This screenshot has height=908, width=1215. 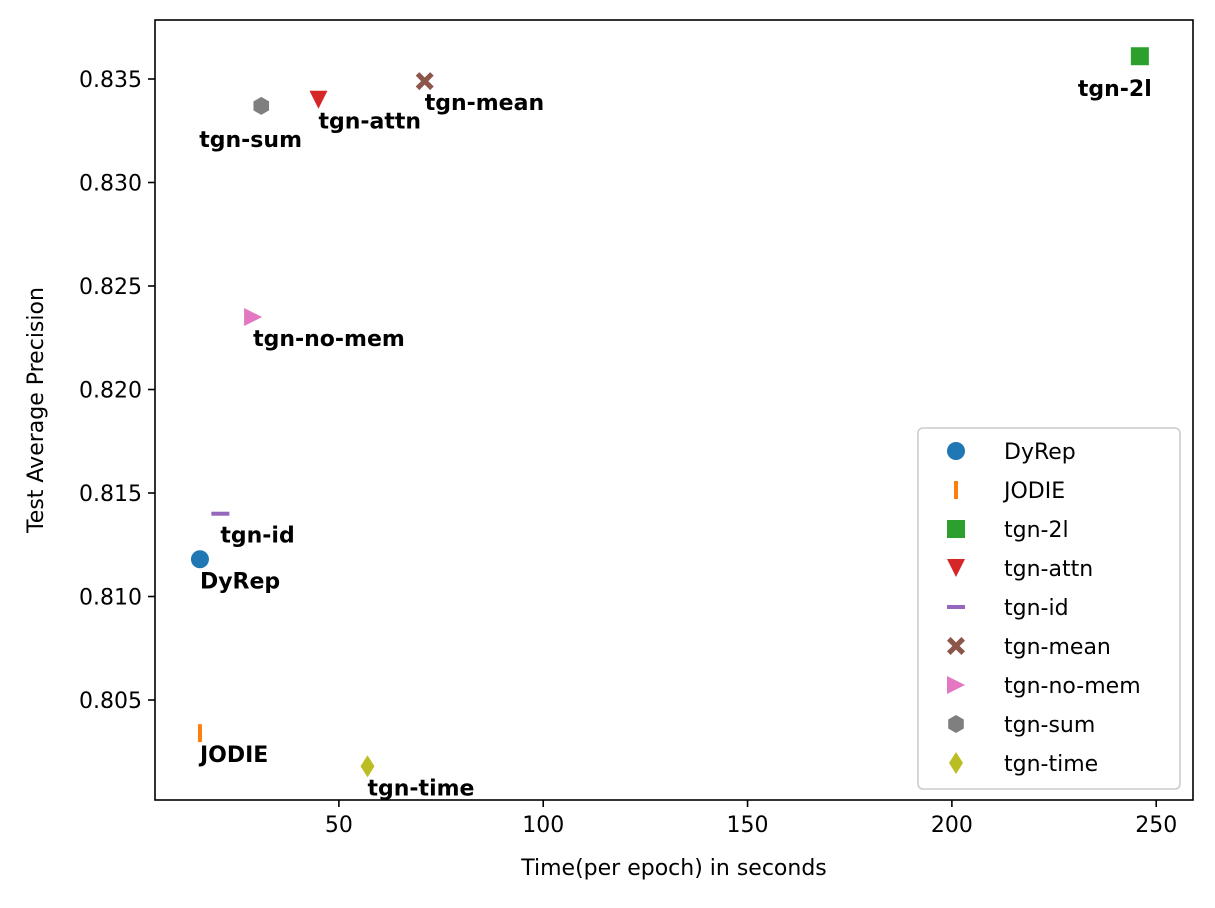 What do you see at coordinates (36, 410) in the screenshot?
I see `y-axis-title: Test Average Precision` at bounding box center [36, 410].